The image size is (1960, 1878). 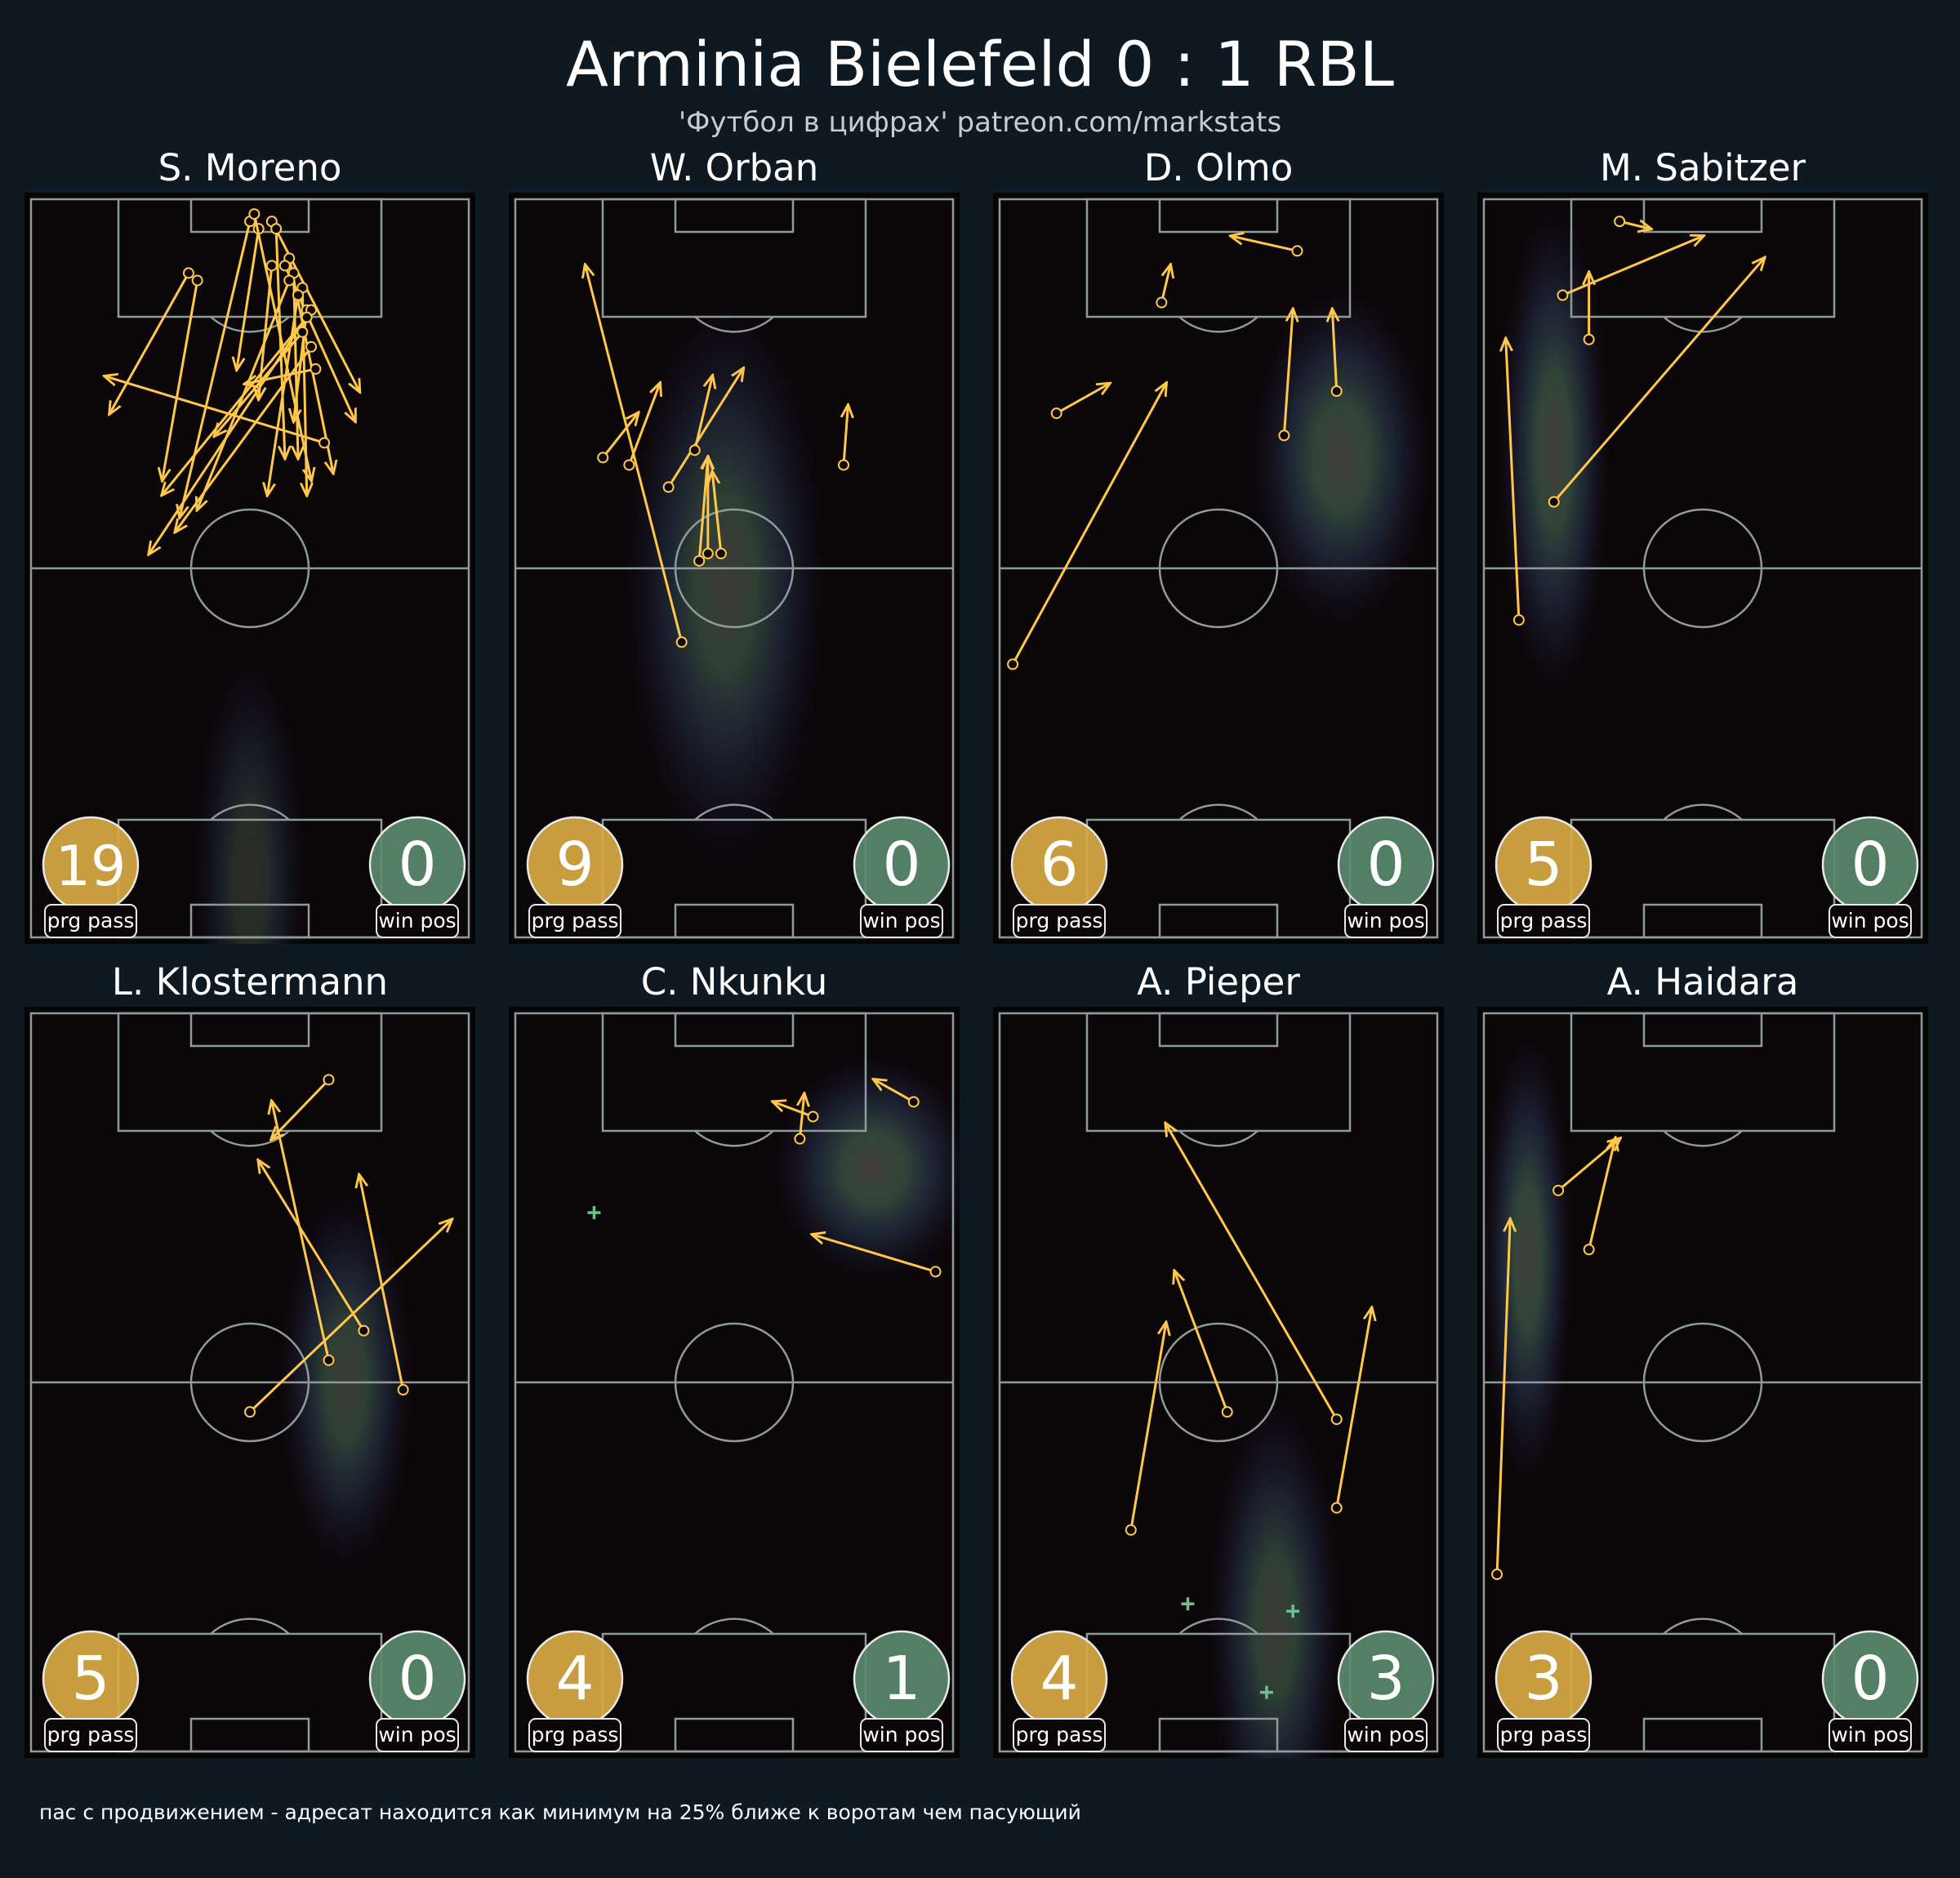 I want to click on player-name: S. Moreno, so click(x=250, y=167).